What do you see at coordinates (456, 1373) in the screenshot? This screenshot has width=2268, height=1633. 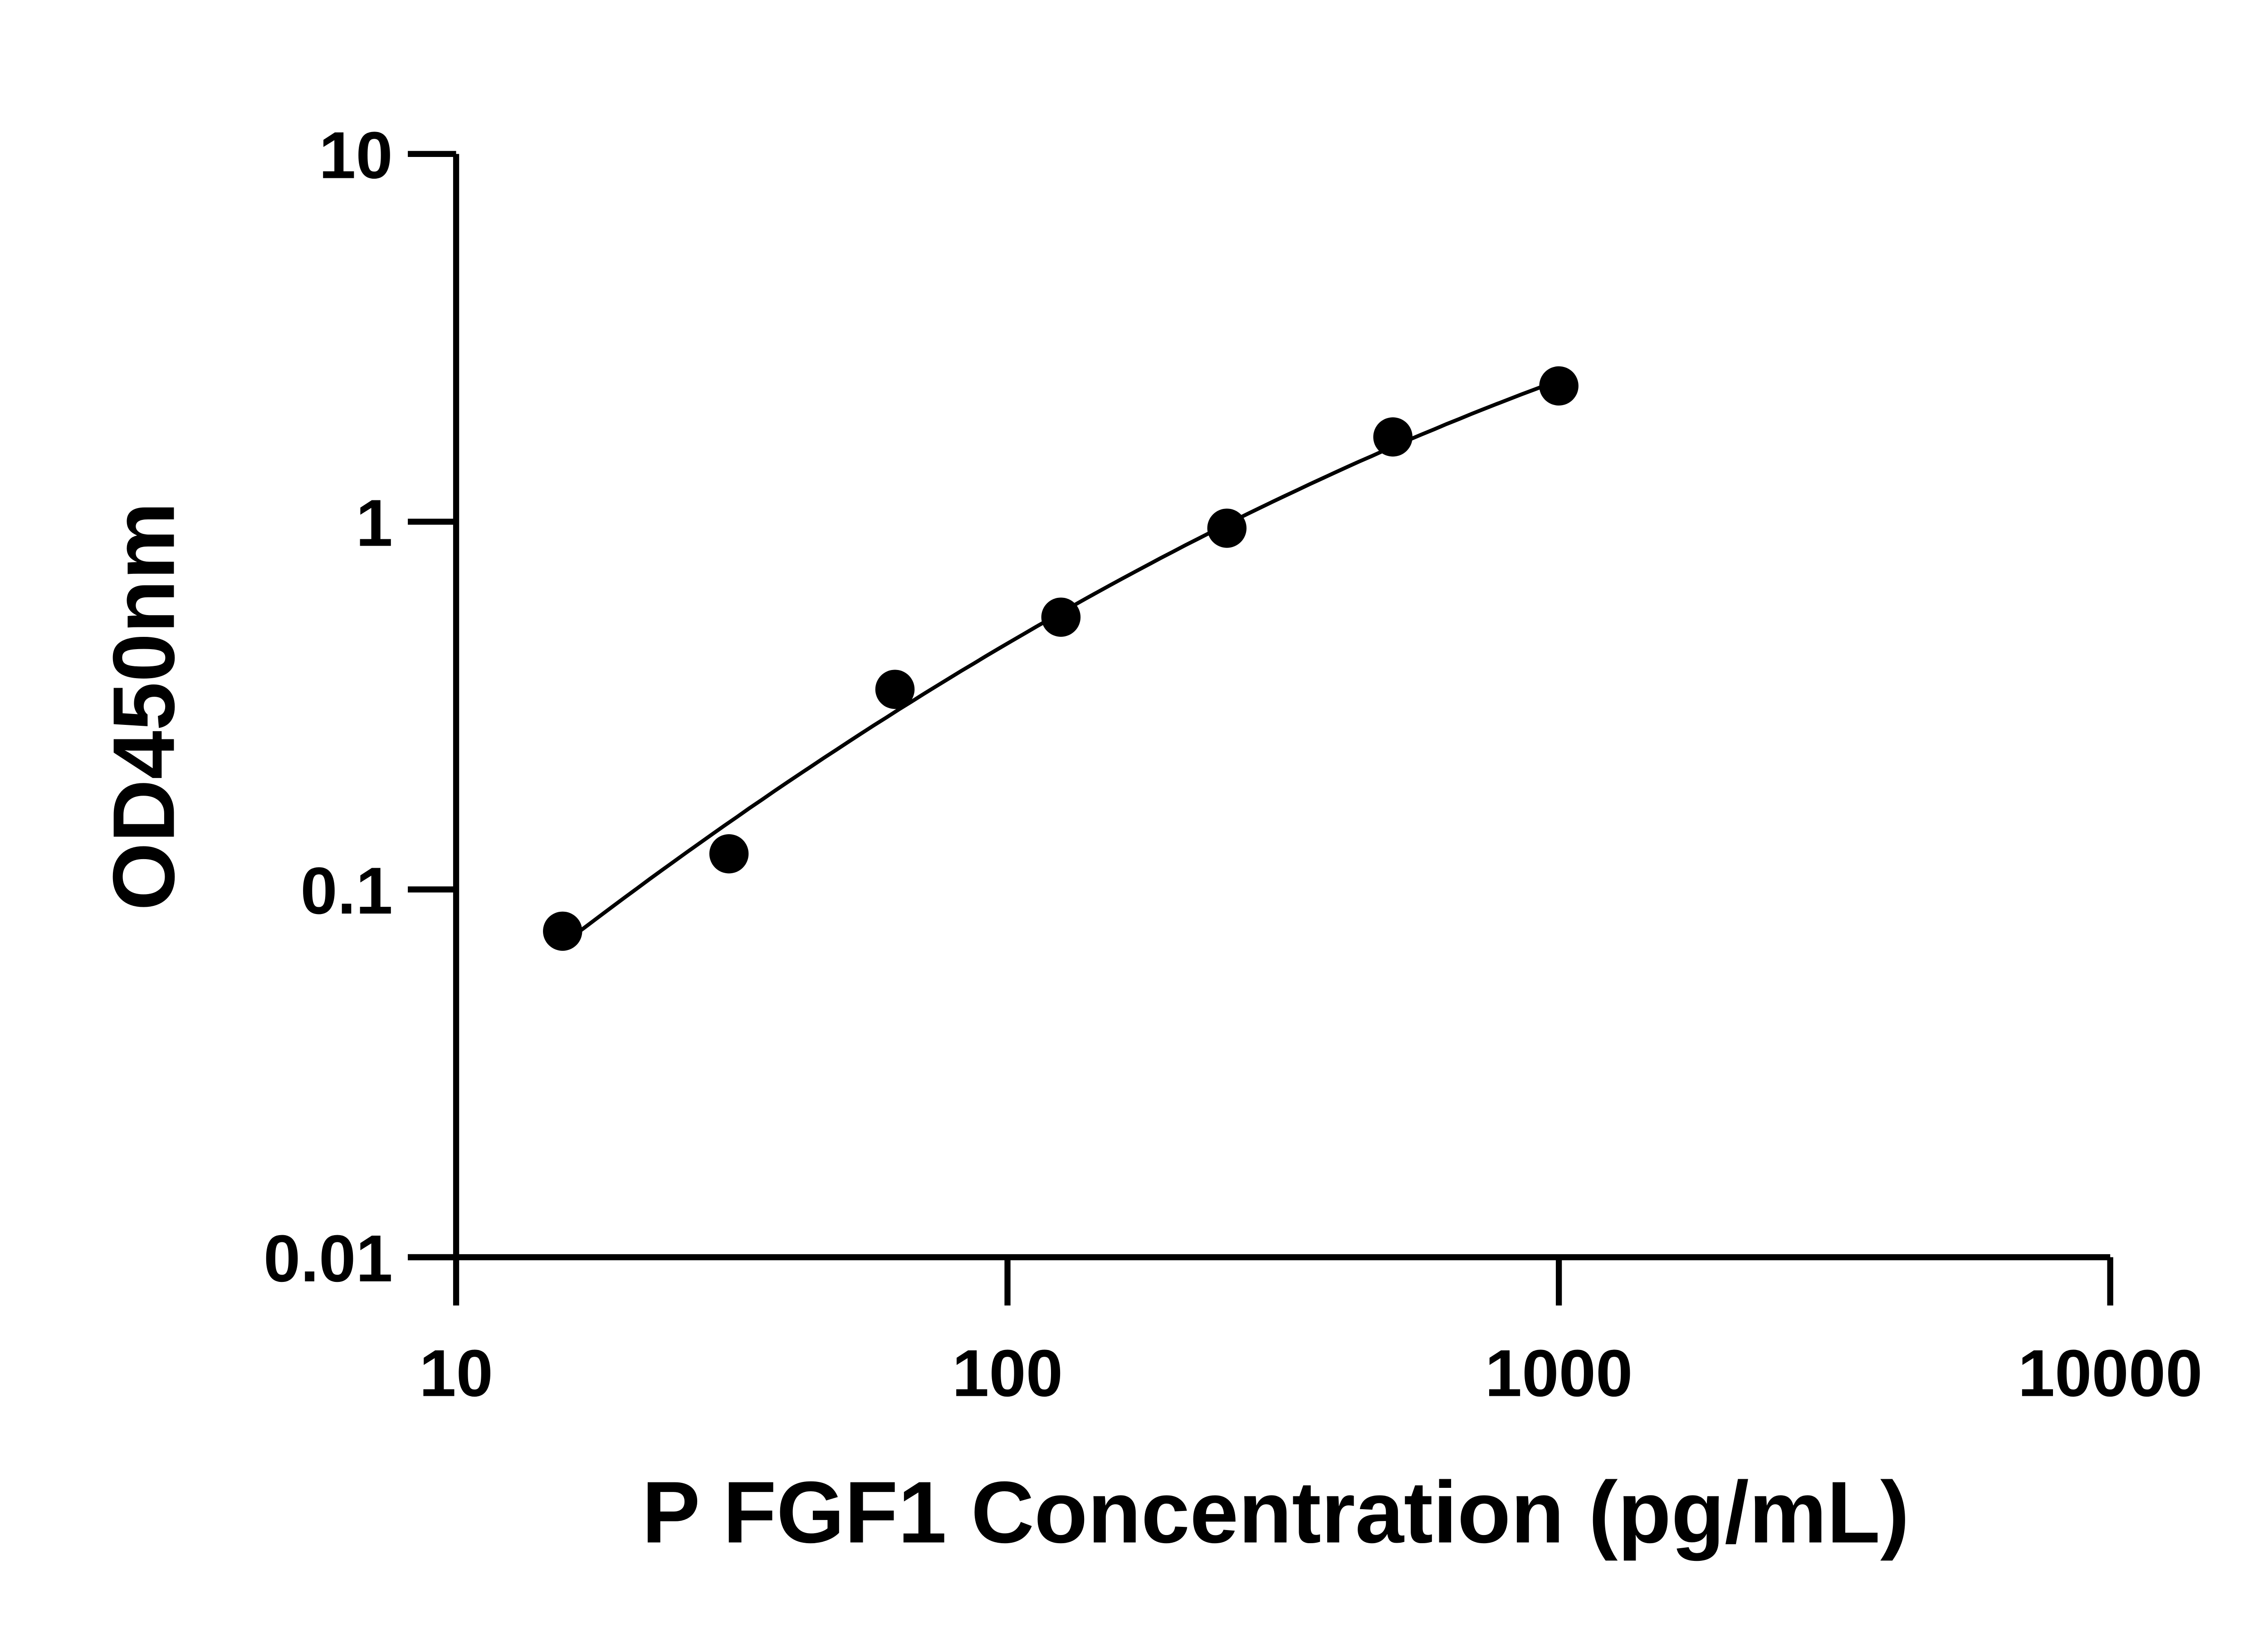 I see `x-tick-label: 10` at bounding box center [456, 1373].